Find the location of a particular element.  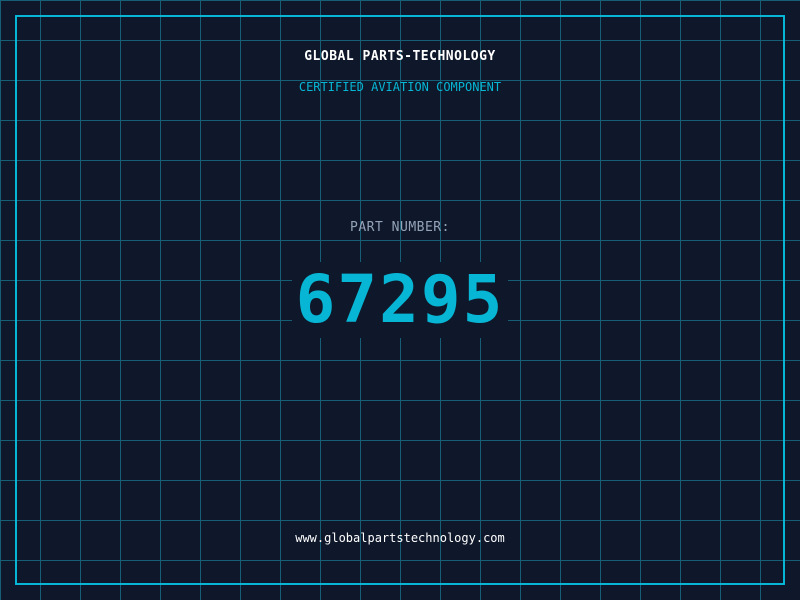

part-number-value: 67295 is located at coordinates (400, 300).